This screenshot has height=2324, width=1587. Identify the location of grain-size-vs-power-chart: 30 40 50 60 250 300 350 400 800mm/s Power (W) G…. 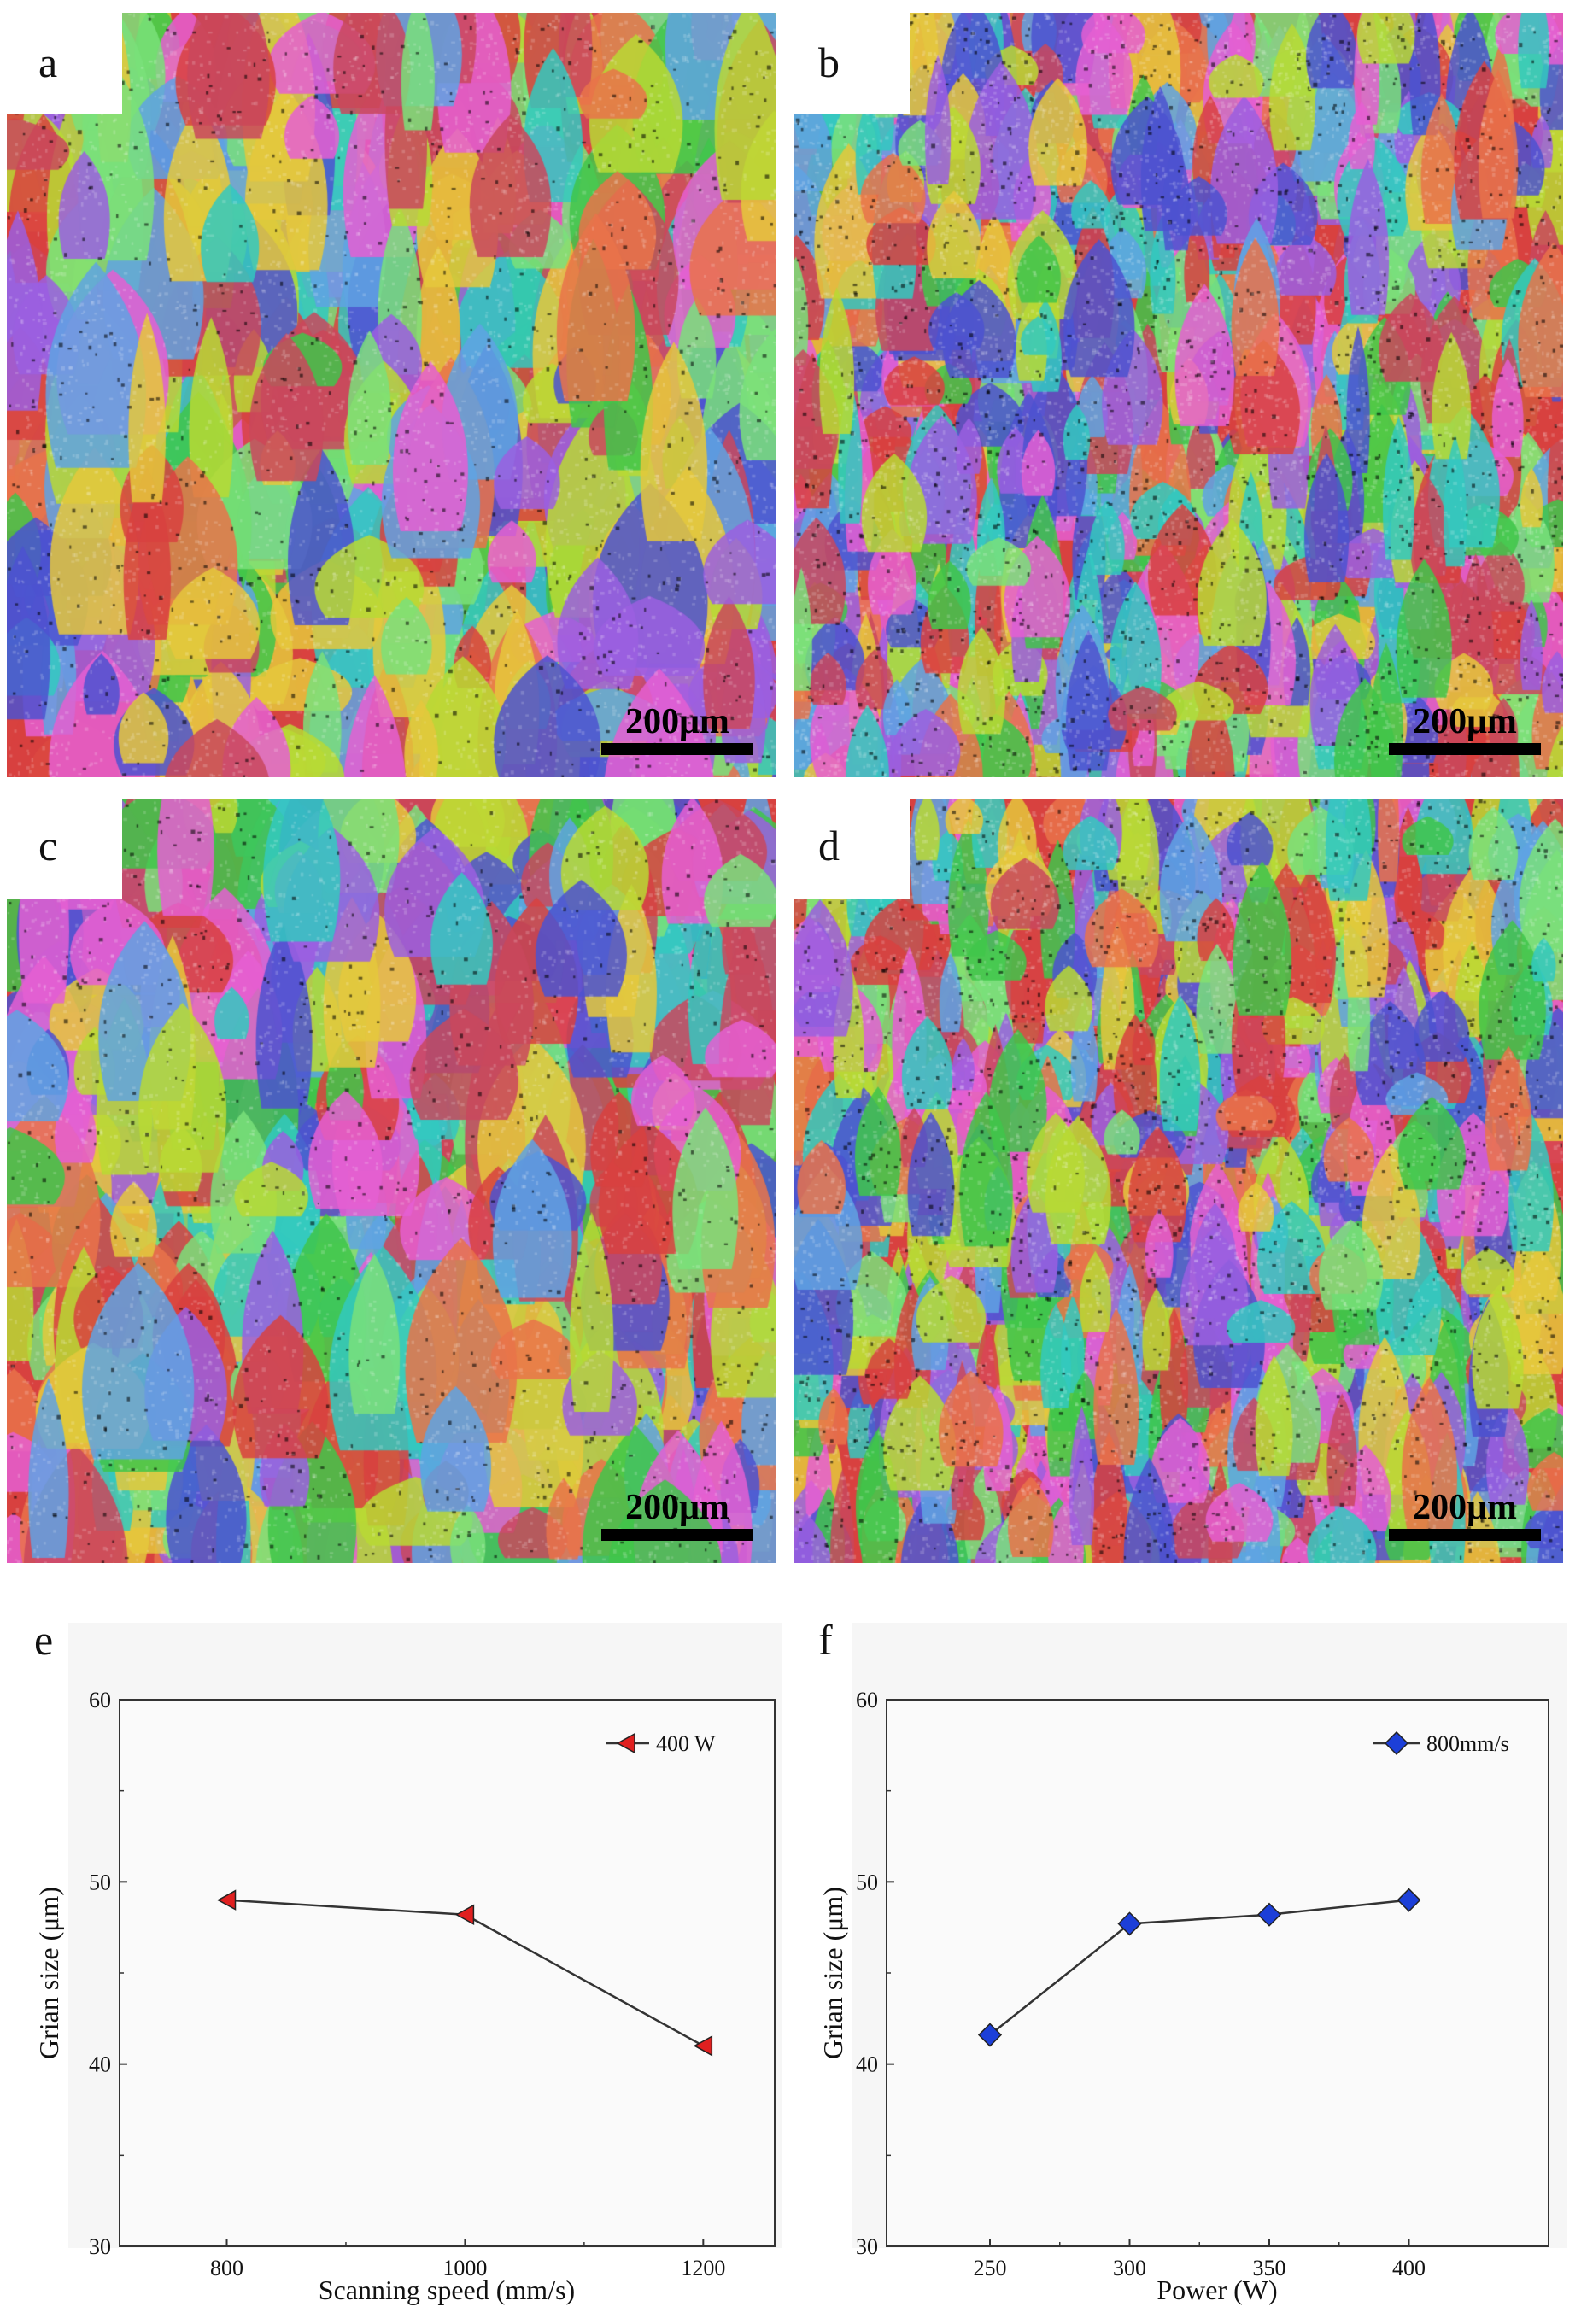
(1192, 1964).